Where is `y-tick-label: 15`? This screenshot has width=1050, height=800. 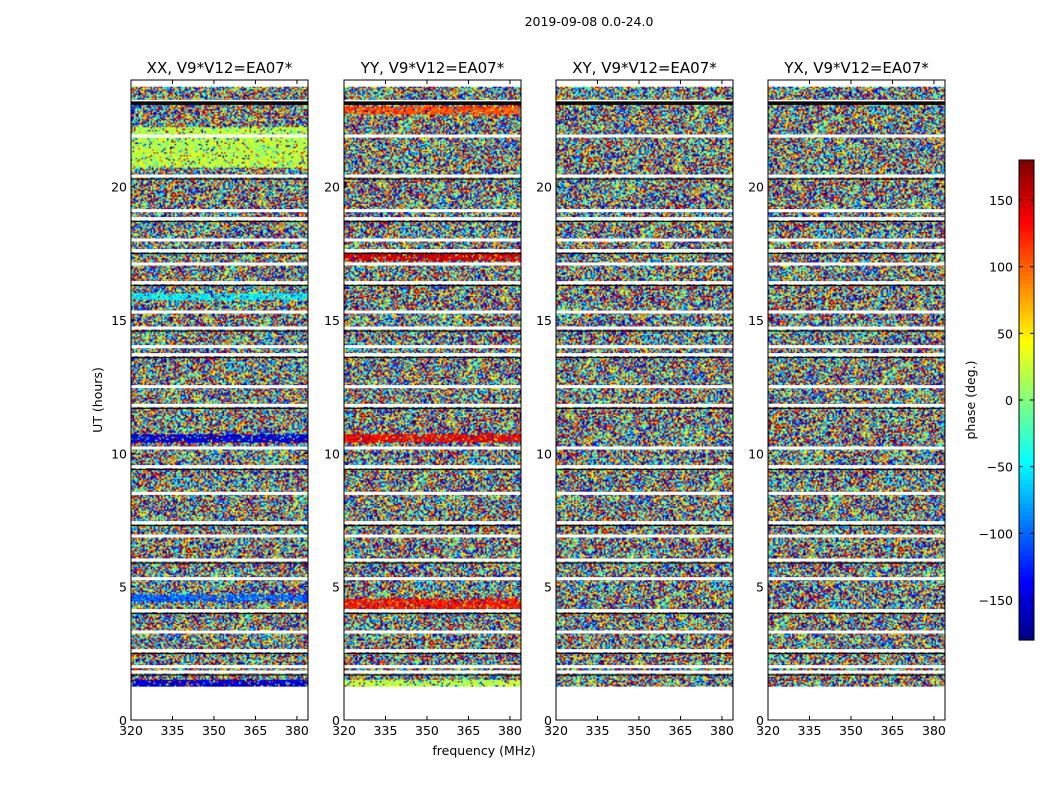
y-tick-label: 15 is located at coordinates (119, 320).